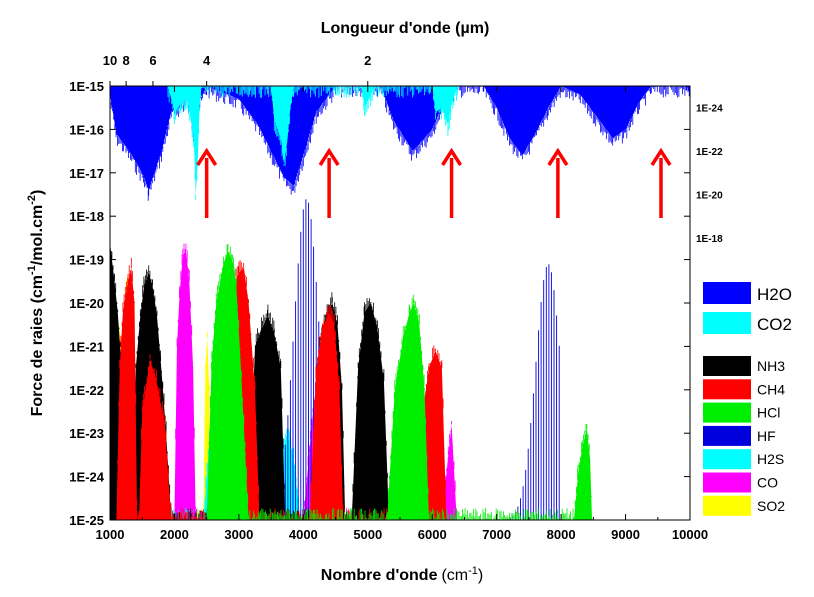 This screenshot has height=597, width=814. What do you see at coordinates (32, 270) in the screenshot?
I see `y-axis-title-exp-1: -1` at bounding box center [32, 270].